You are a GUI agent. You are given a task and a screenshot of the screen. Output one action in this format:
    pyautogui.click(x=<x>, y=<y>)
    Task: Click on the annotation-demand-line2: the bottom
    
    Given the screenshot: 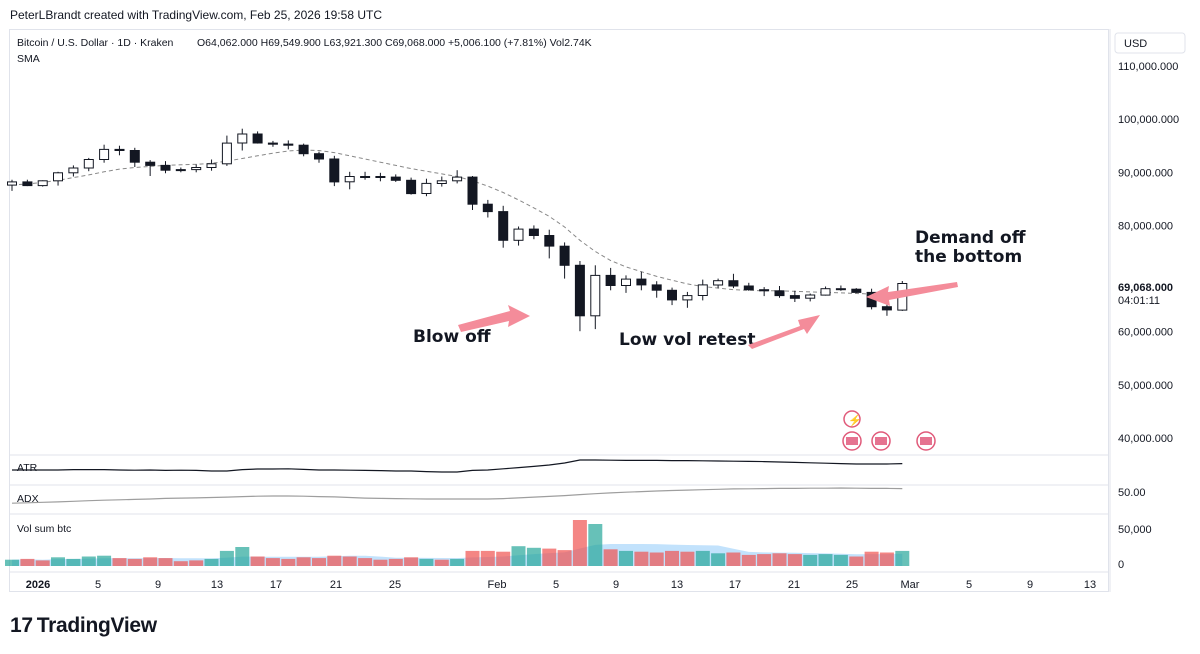 What is the action you would take?
    pyautogui.click(x=968, y=257)
    